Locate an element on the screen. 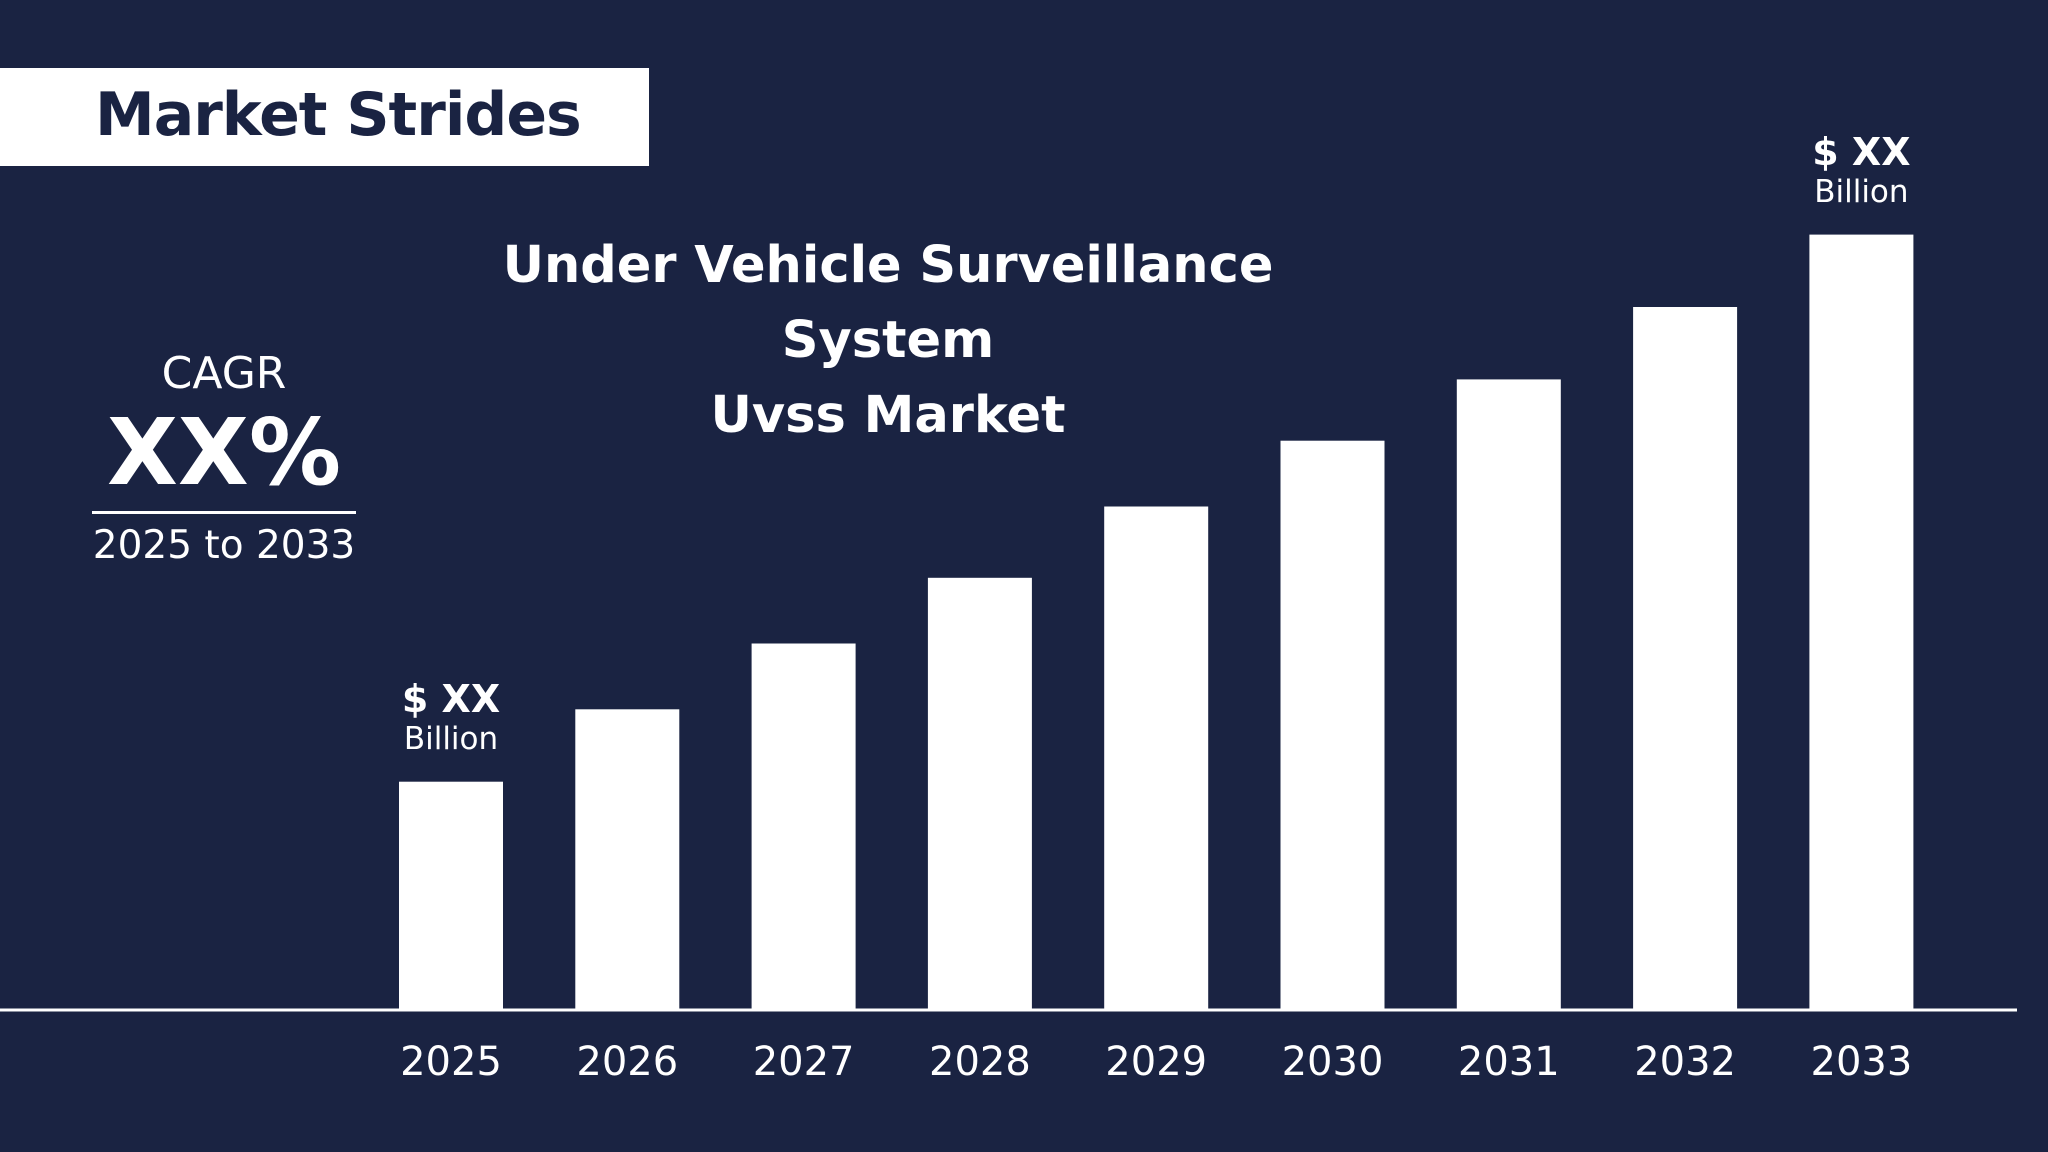  chart-title-line-1: Under Vehicle Surveillance System is located at coordinates (888, 303).